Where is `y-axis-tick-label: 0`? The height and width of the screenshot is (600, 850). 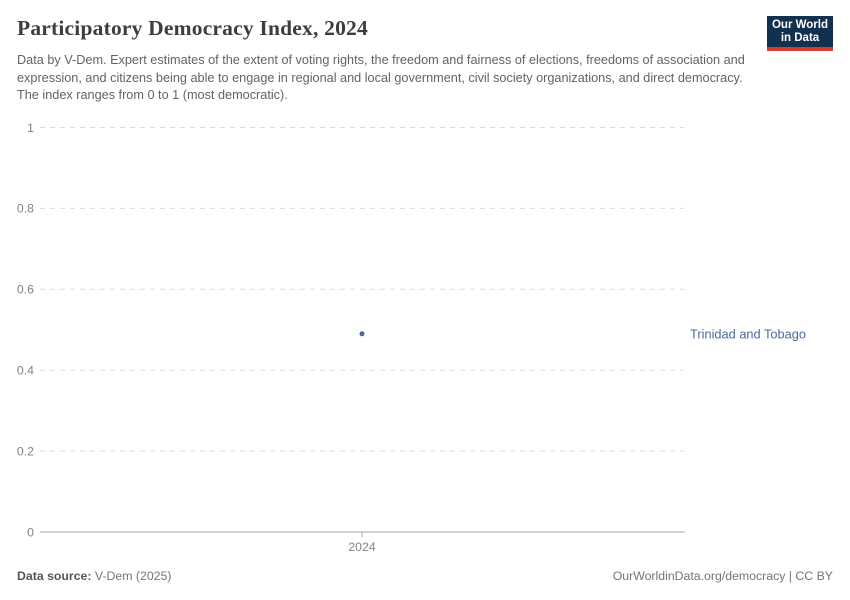
y-axis-tick-label: 0 is located at coordinates (30, 532).